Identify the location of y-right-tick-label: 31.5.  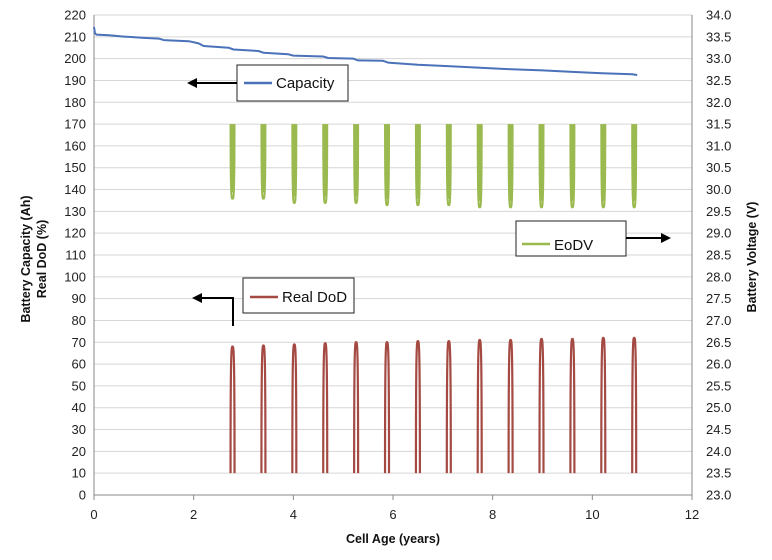
(718, 124).